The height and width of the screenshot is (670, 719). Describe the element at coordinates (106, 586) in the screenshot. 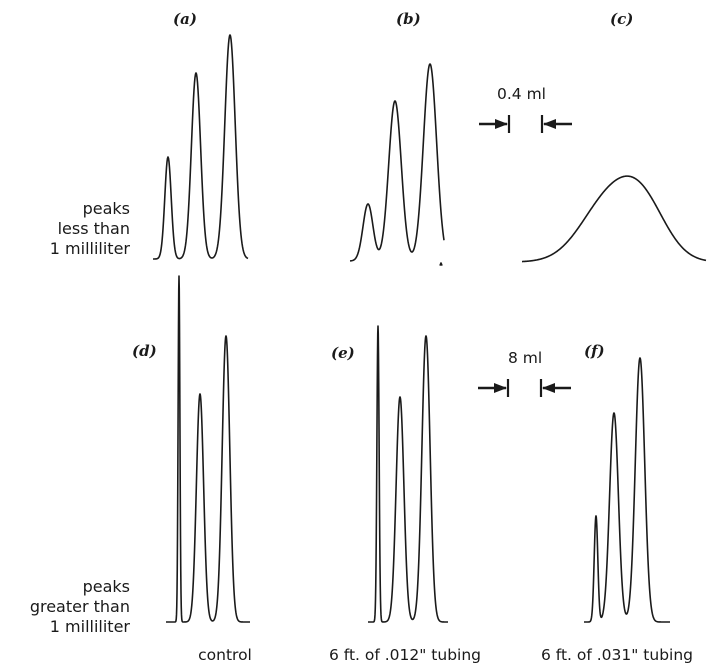

I see `row-label-bottom-line-1: peaks` at that location.